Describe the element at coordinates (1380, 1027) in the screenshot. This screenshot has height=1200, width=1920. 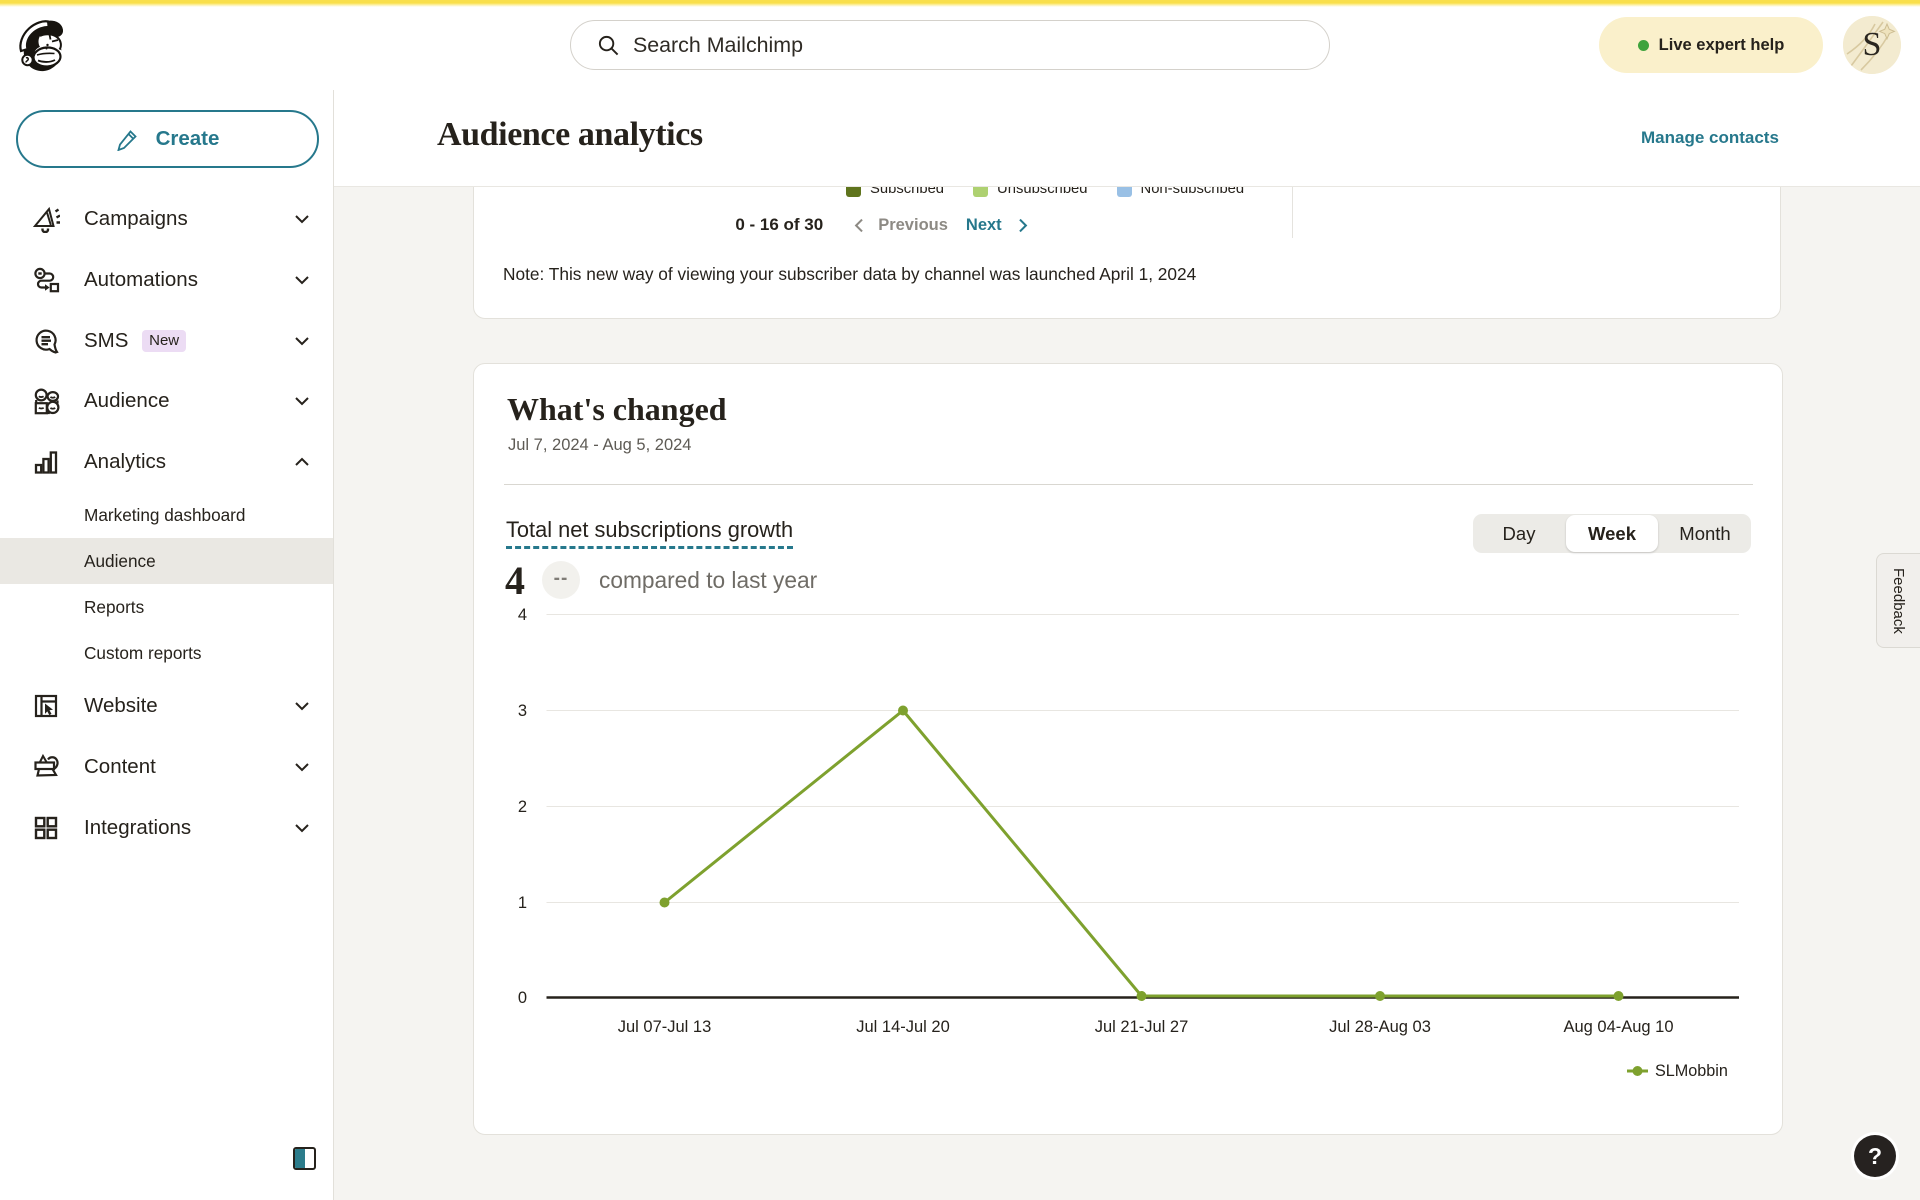
I see `svg-text: Jul 28-Aug 03` at that location.